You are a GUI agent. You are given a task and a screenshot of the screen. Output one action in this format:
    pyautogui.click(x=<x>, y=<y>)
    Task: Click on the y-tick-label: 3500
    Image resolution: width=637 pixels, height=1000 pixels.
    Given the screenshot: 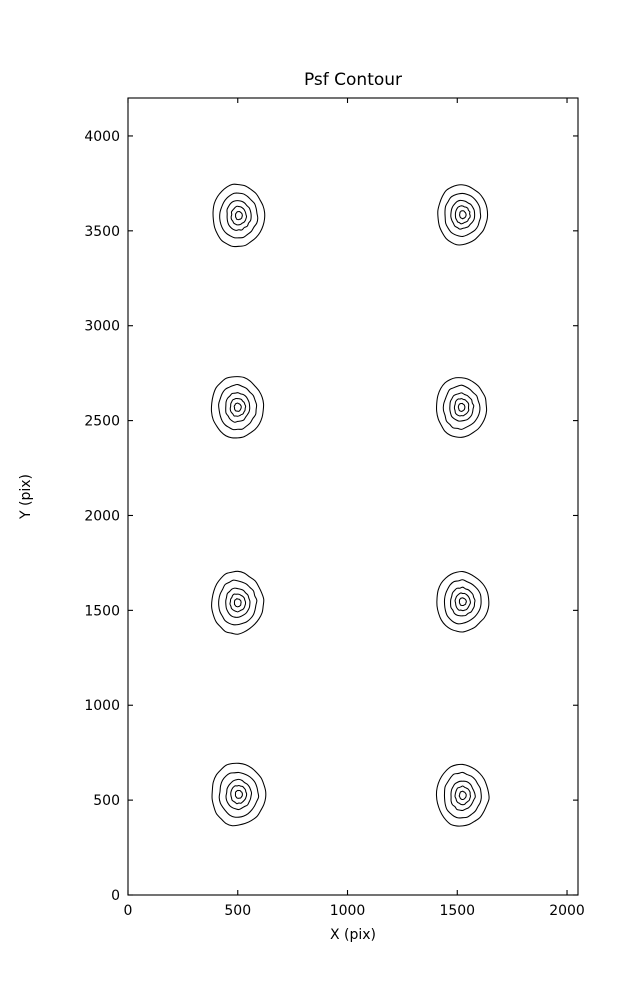 What is the action you would take?
    pyautogui.click(x=102, y=232)
    